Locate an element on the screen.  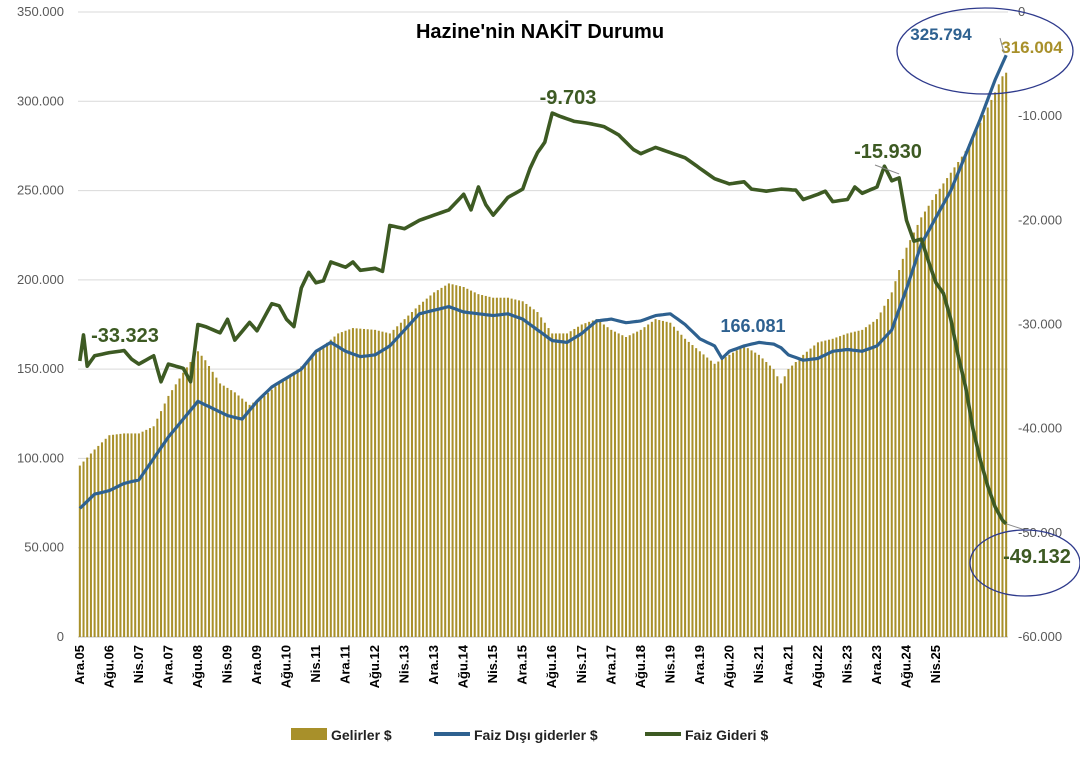
x-tick-label: Nis.11 is located at coordinates (315, 664).